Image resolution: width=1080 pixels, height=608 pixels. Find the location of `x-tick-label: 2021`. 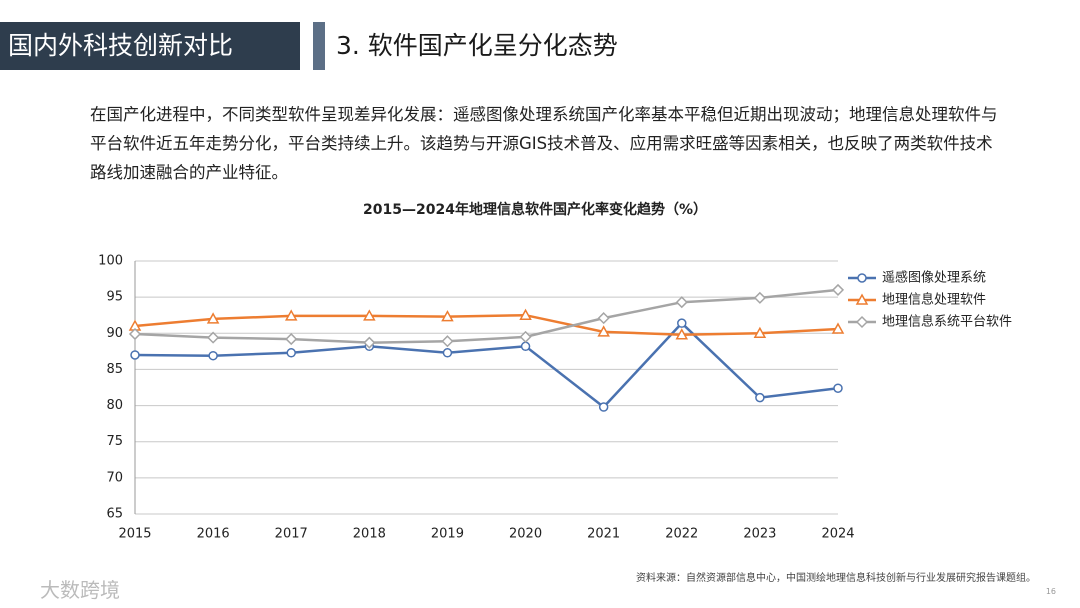

x-tick-label: 2021 is located at coordinates (603, 534).